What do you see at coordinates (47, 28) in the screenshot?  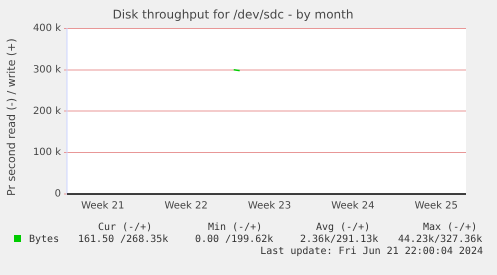 I see `y-tick-label: 400 k` at bounding box center [47, 28].